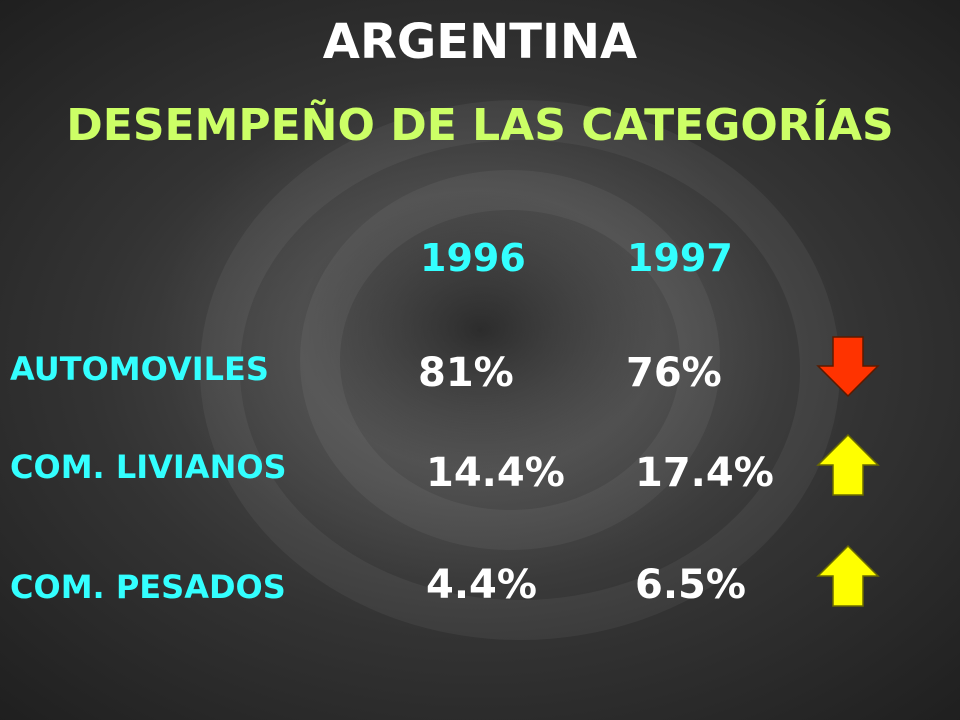  Describe the element at coordinates (481, 585) in the screenshot. I see `value-1996: 4.4%` at that location.